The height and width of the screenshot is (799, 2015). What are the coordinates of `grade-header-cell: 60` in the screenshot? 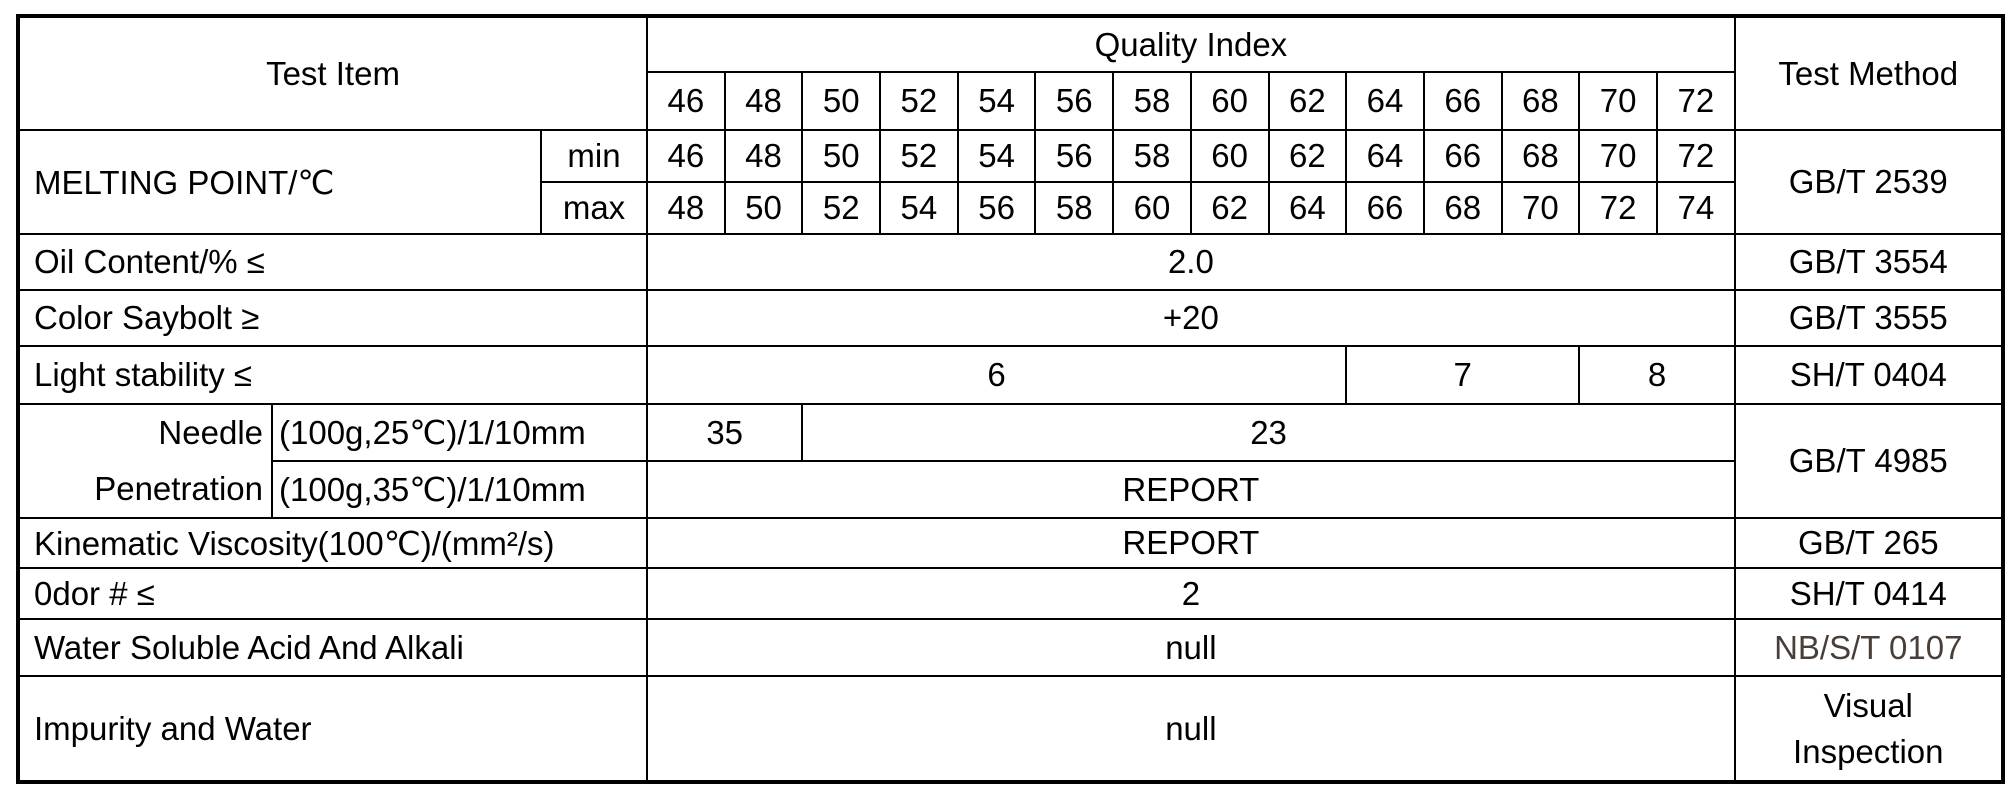 It's located at (1229, 101).